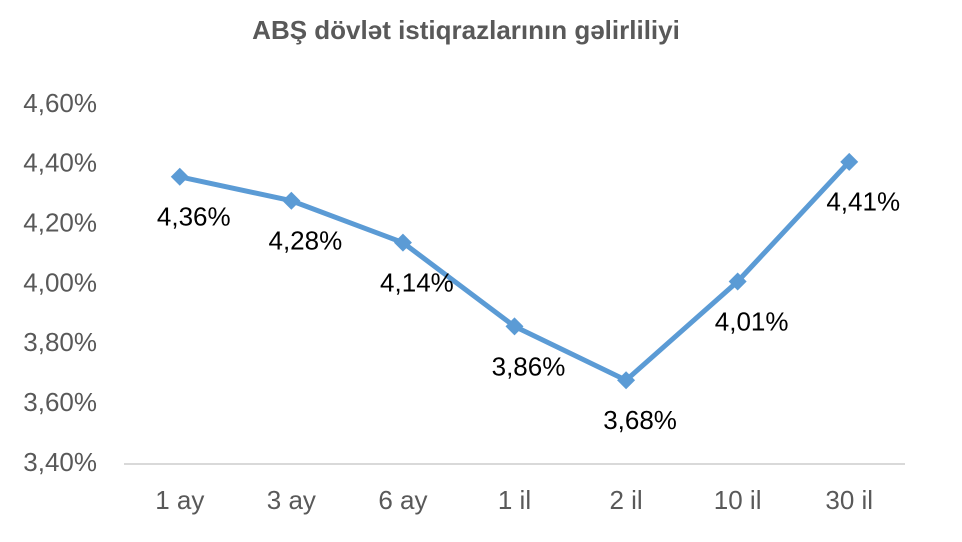 This screenshot has height=542, width=962. I want to click on x-tick-label: 10 il, so click(738, 500).